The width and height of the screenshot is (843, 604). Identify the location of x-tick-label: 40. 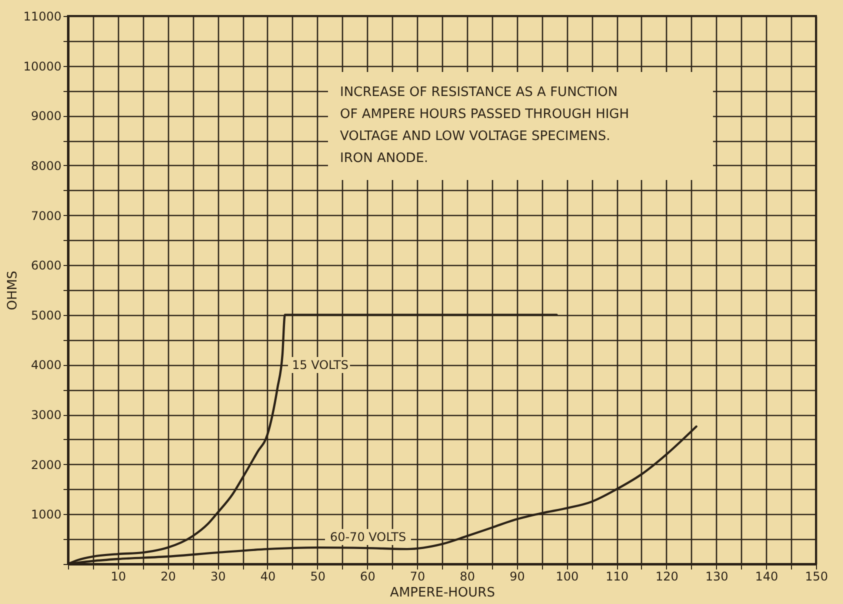
(268, 577).